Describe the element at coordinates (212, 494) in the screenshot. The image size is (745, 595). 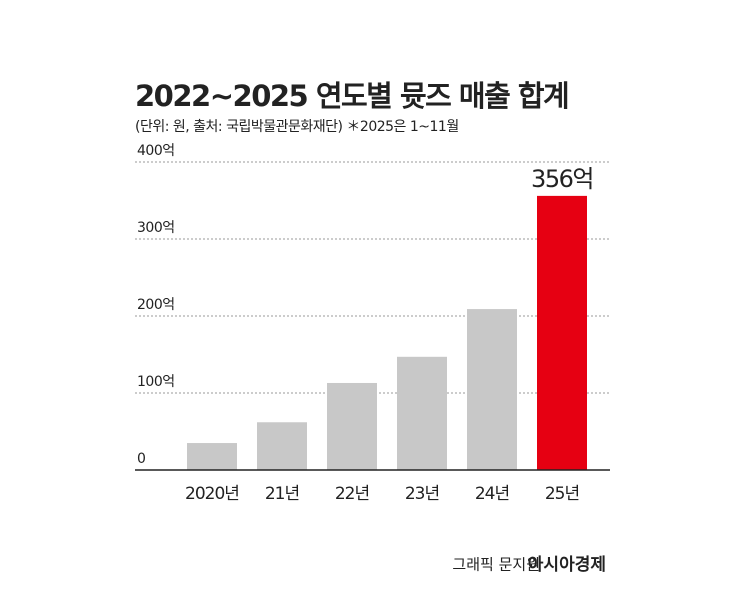
I see `x-tick-label: 2020년` at that location.